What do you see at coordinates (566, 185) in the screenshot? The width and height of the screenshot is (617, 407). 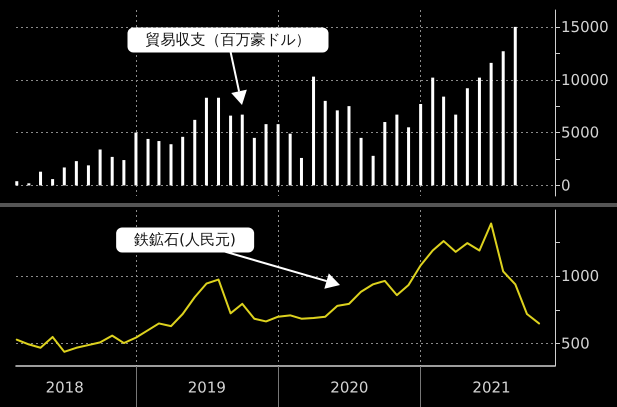 I see `y-tick-label: 0` at bounding box center [566, 185].